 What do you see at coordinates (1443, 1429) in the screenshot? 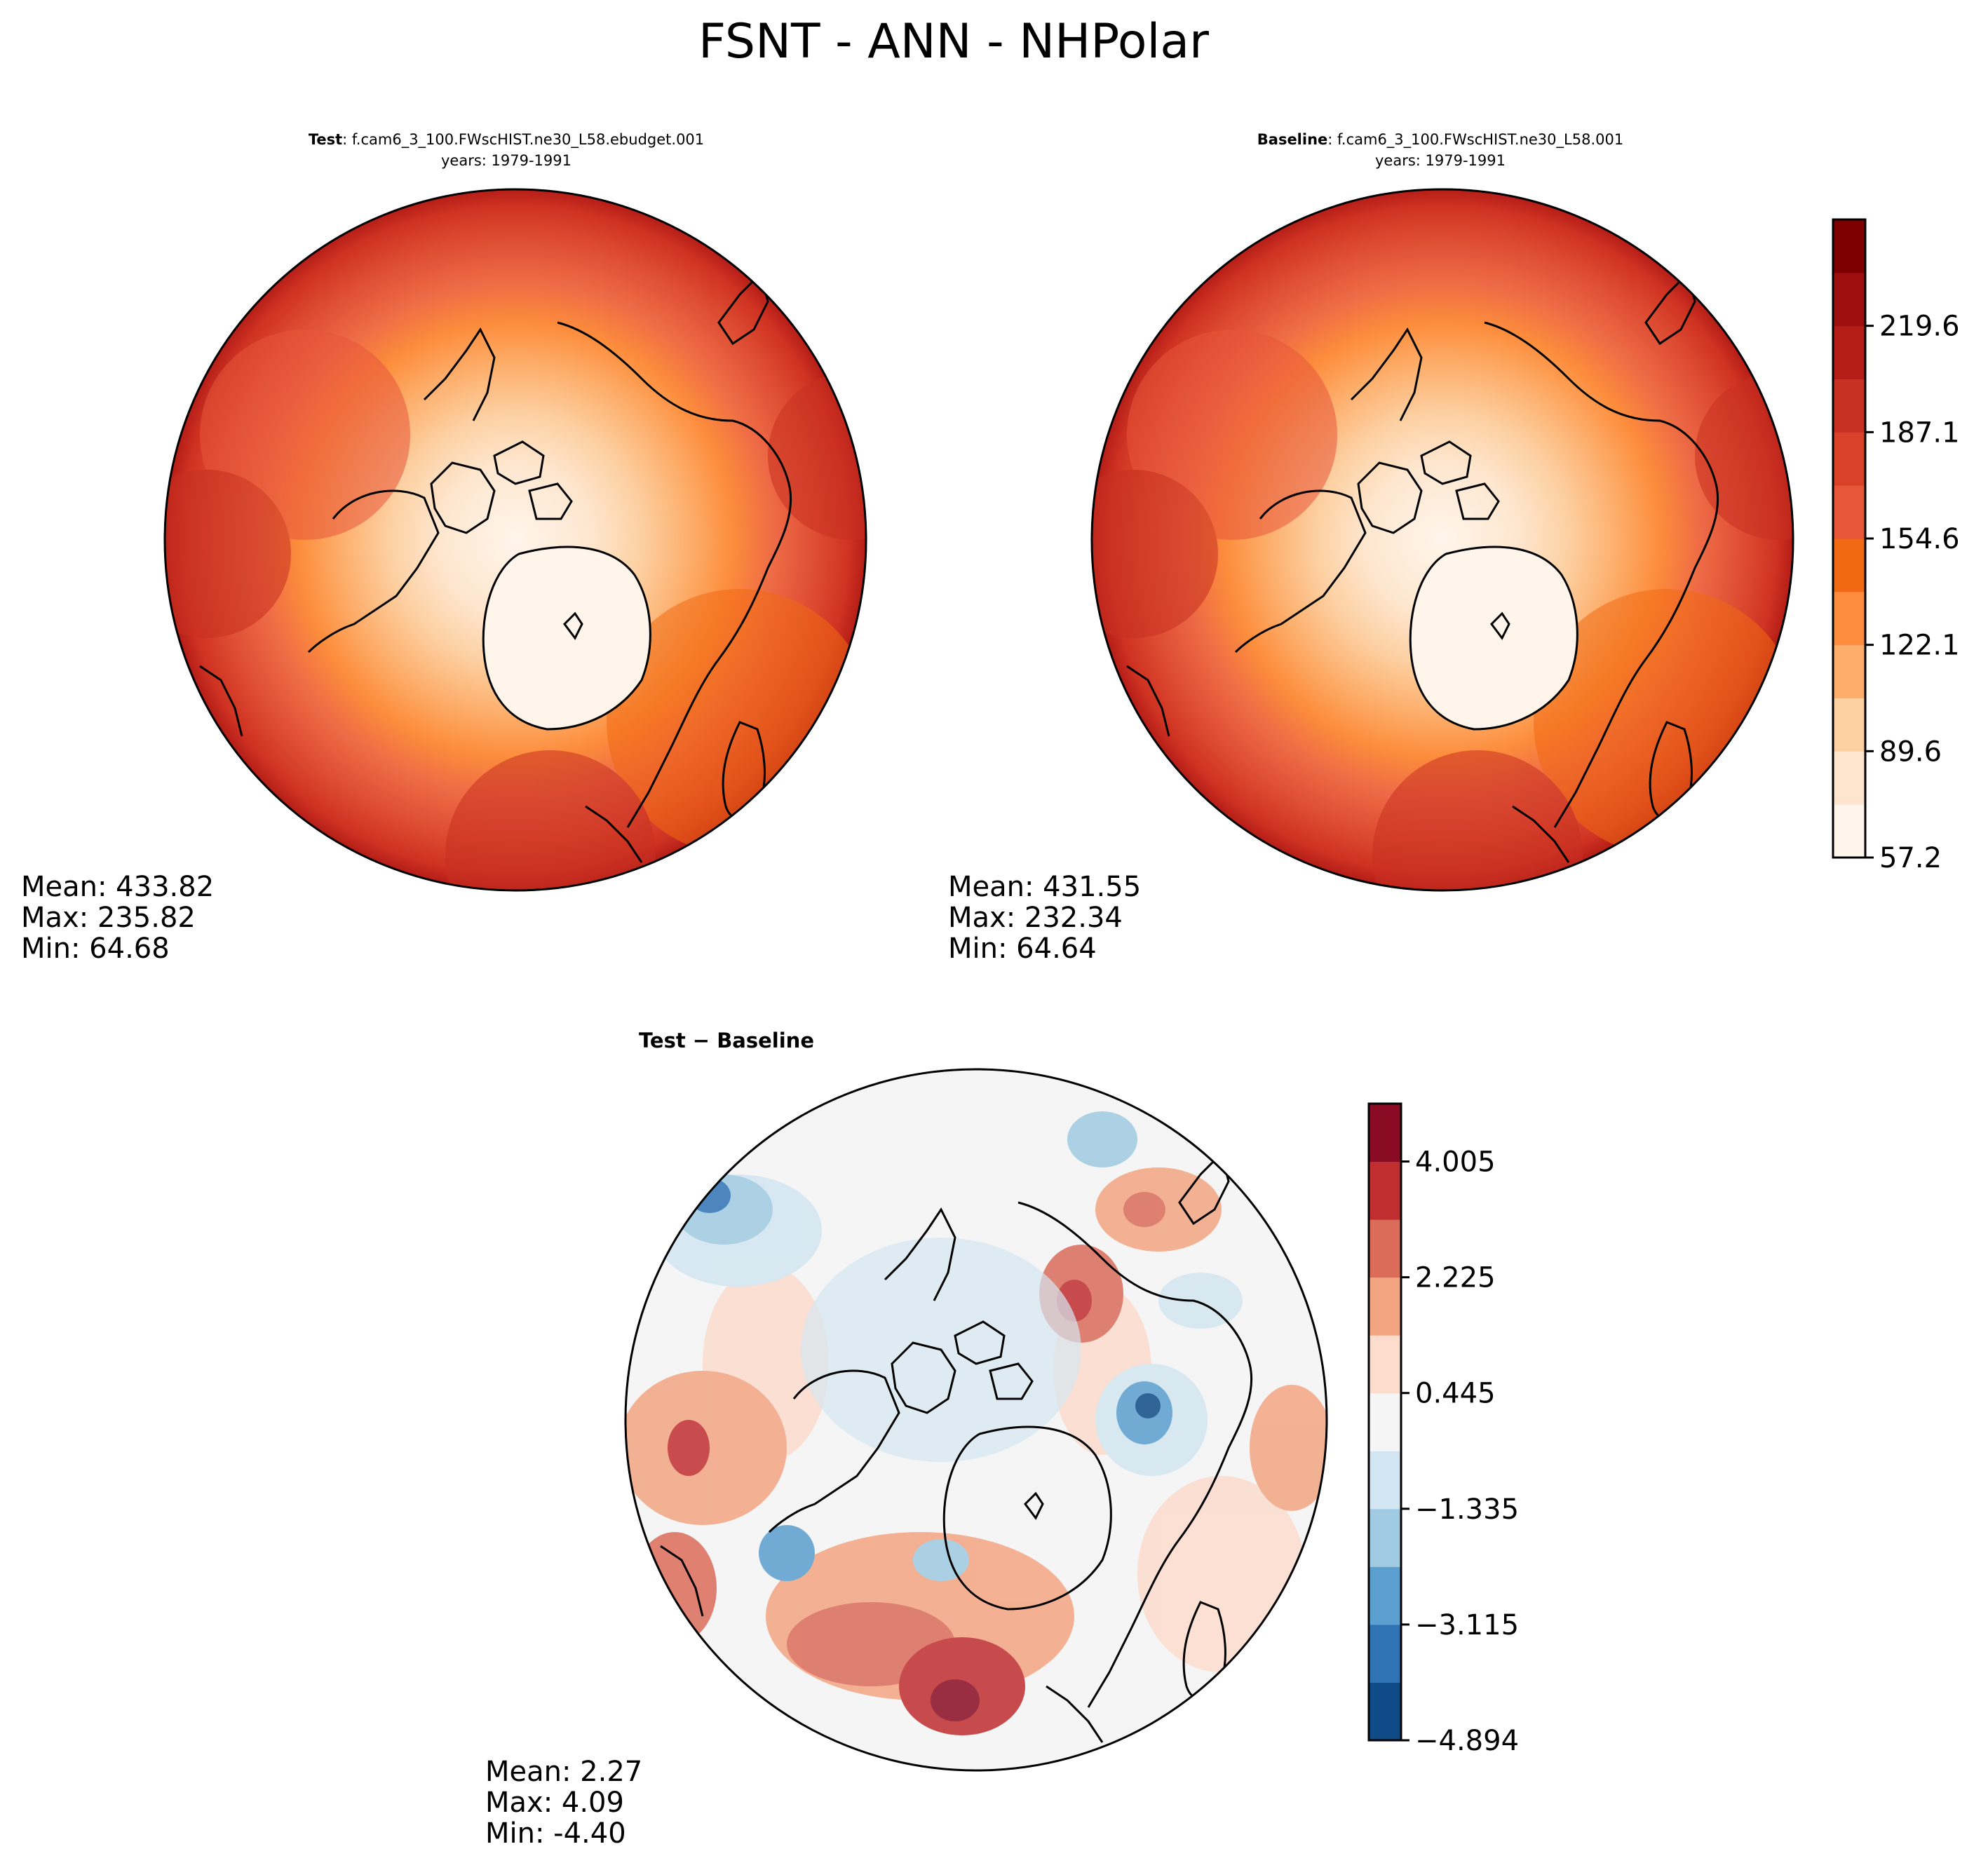
I see `diff-colorbar: −4.894 −3.115 −1.335 0.445 2.225 4.005` at bounding box center [1443, 1429].